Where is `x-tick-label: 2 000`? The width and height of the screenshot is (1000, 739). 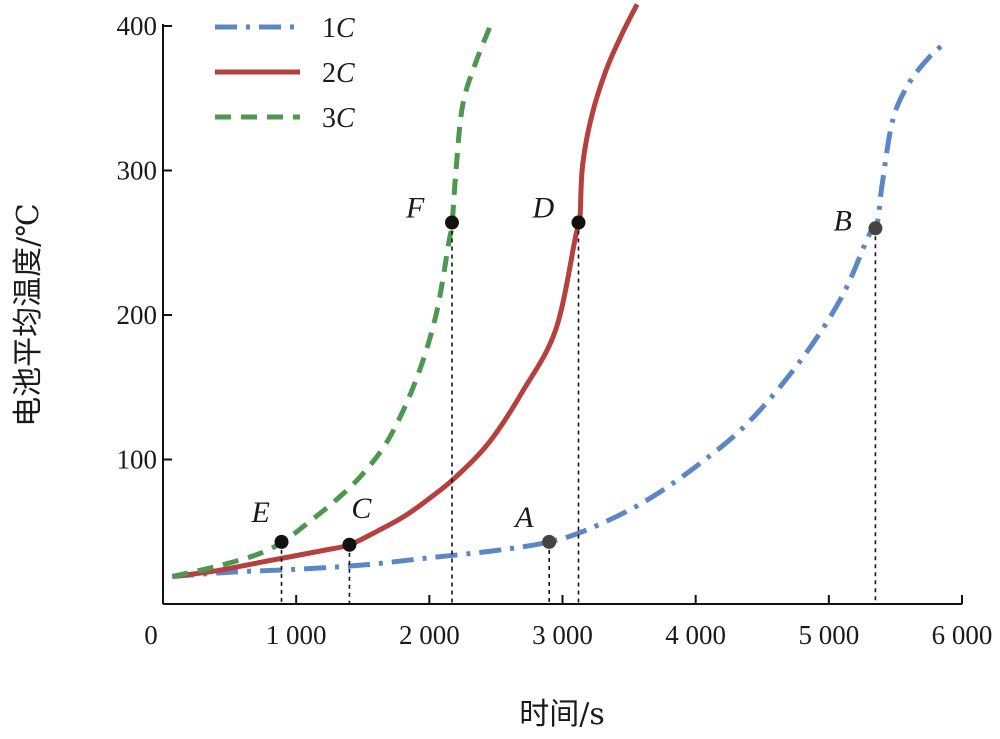
x-tick-label: 2 000 is located at coordinates (429, 635).